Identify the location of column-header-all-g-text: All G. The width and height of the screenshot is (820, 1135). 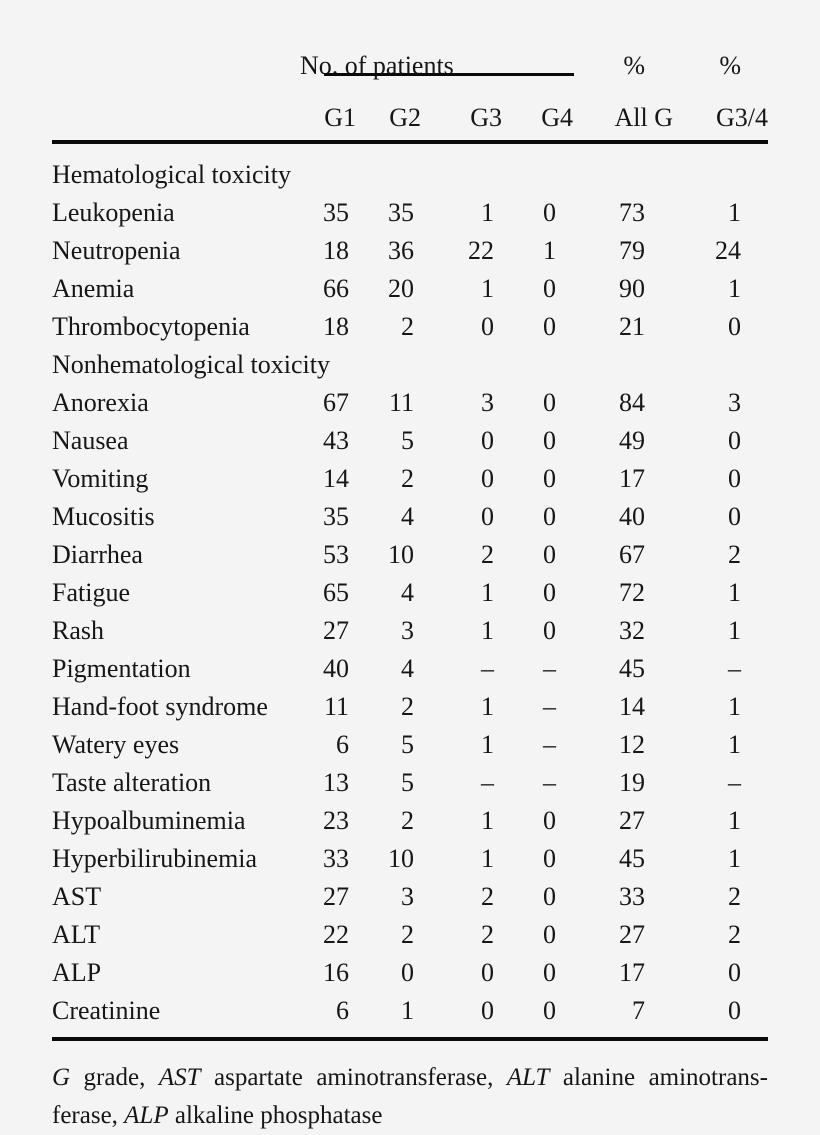
(644, 117).